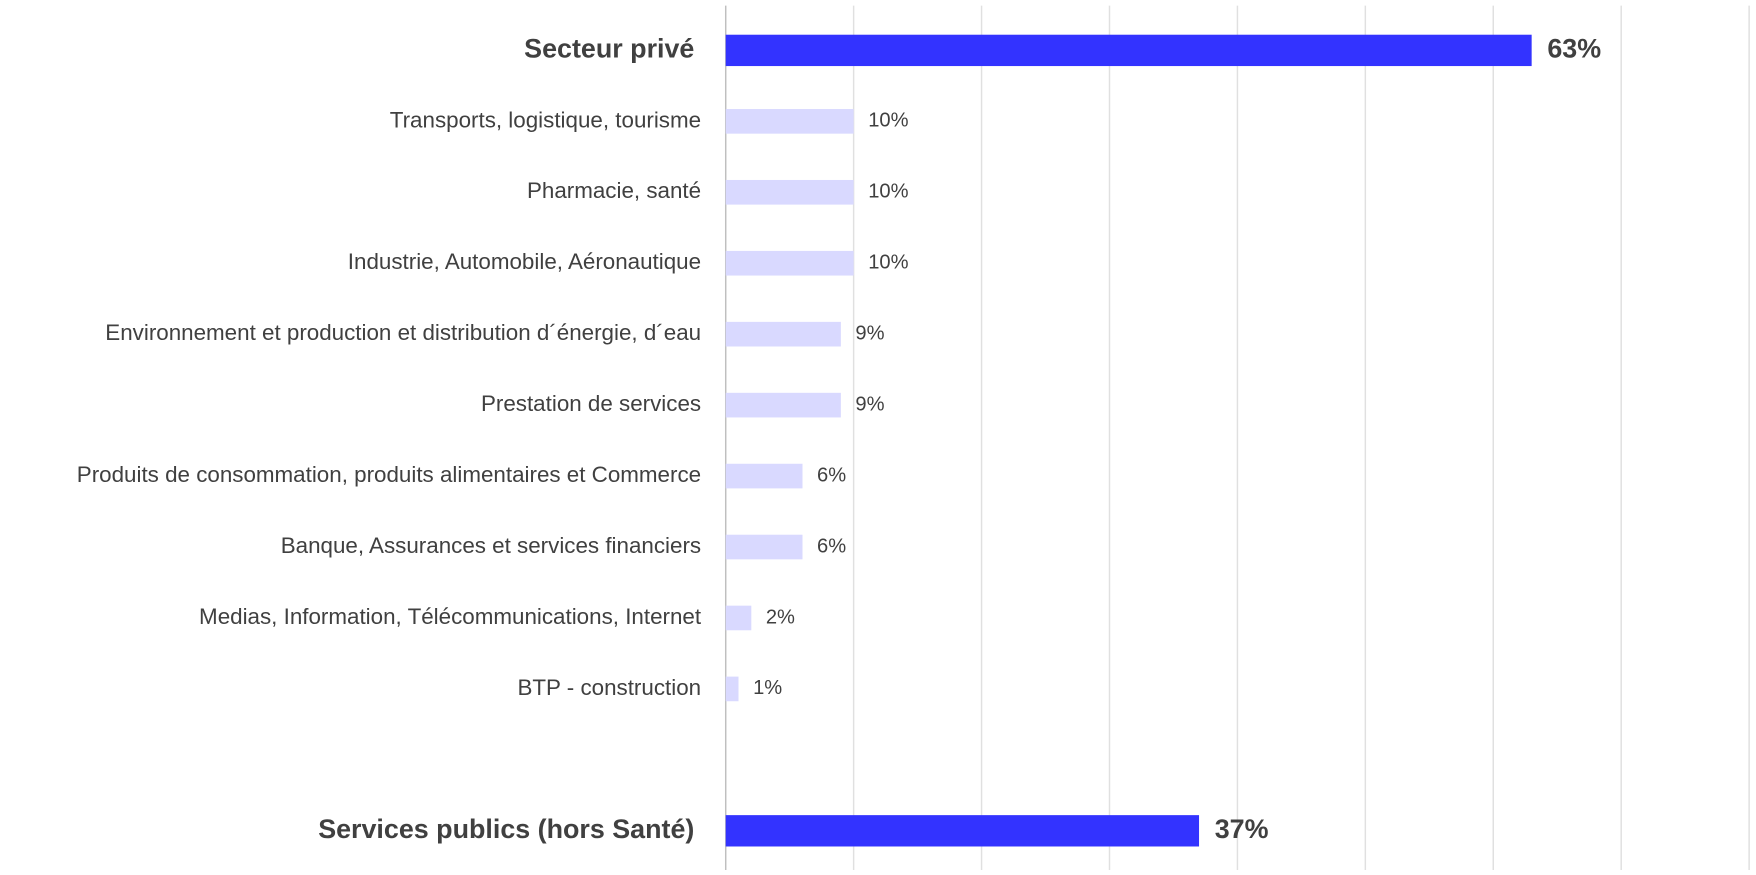  What do you see at coordinates (591, 403) in the screenshot?
I see `y-tick-label: Prestation de services` at bounding box center [591, 403].